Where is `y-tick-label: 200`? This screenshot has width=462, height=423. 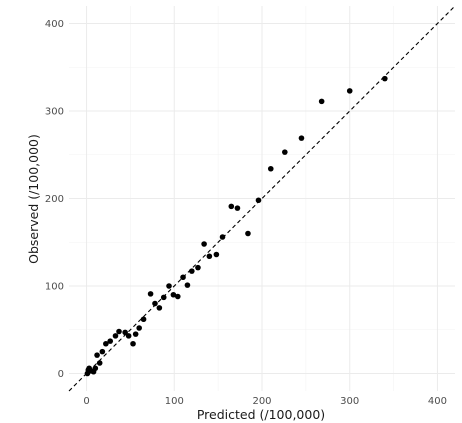
y-tick-label: 200 is located at coordinates (54, 199).